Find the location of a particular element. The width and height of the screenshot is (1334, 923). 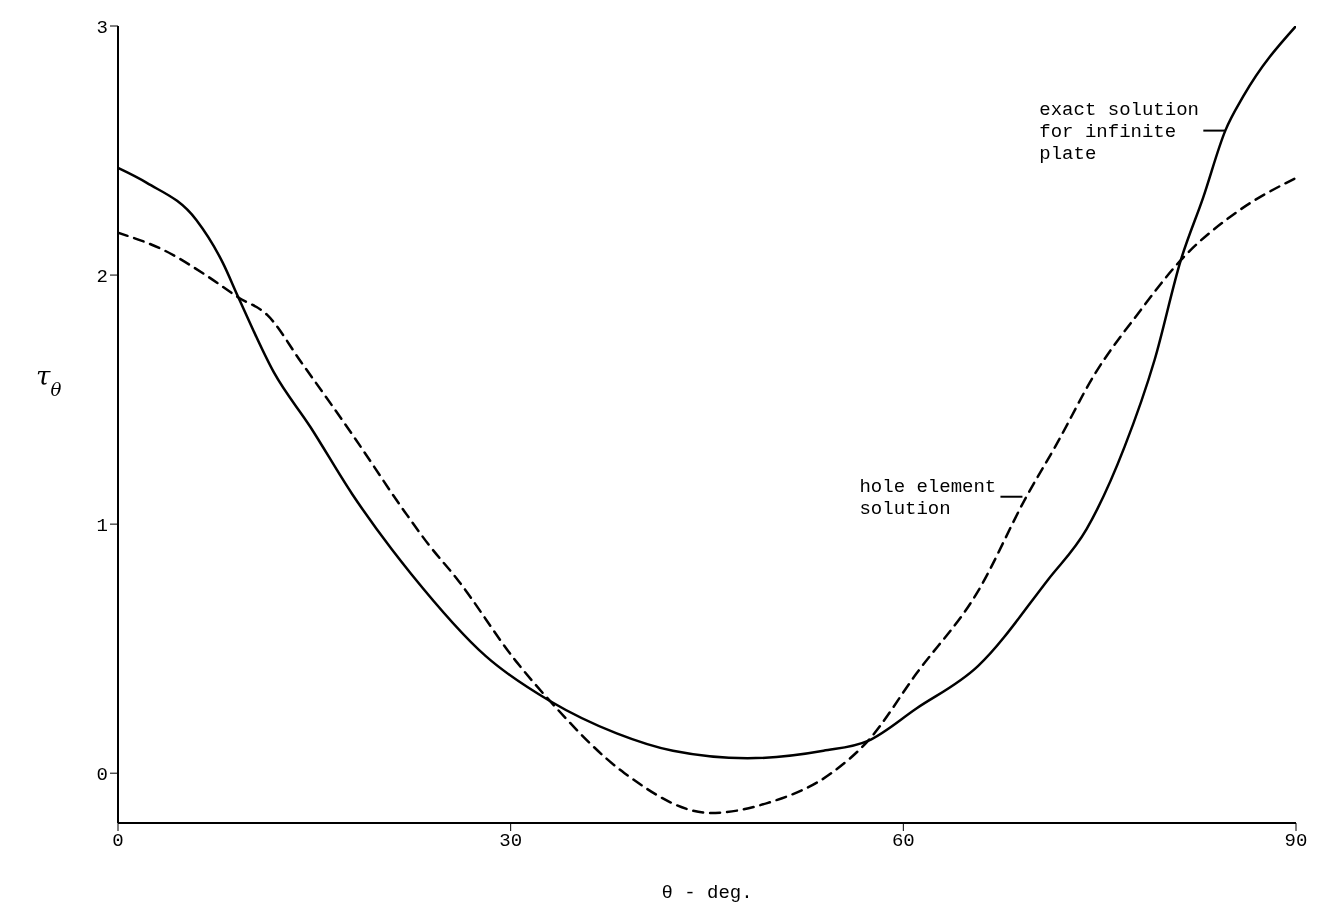

annotation: hole element solution is located at coordinates (928, 497).